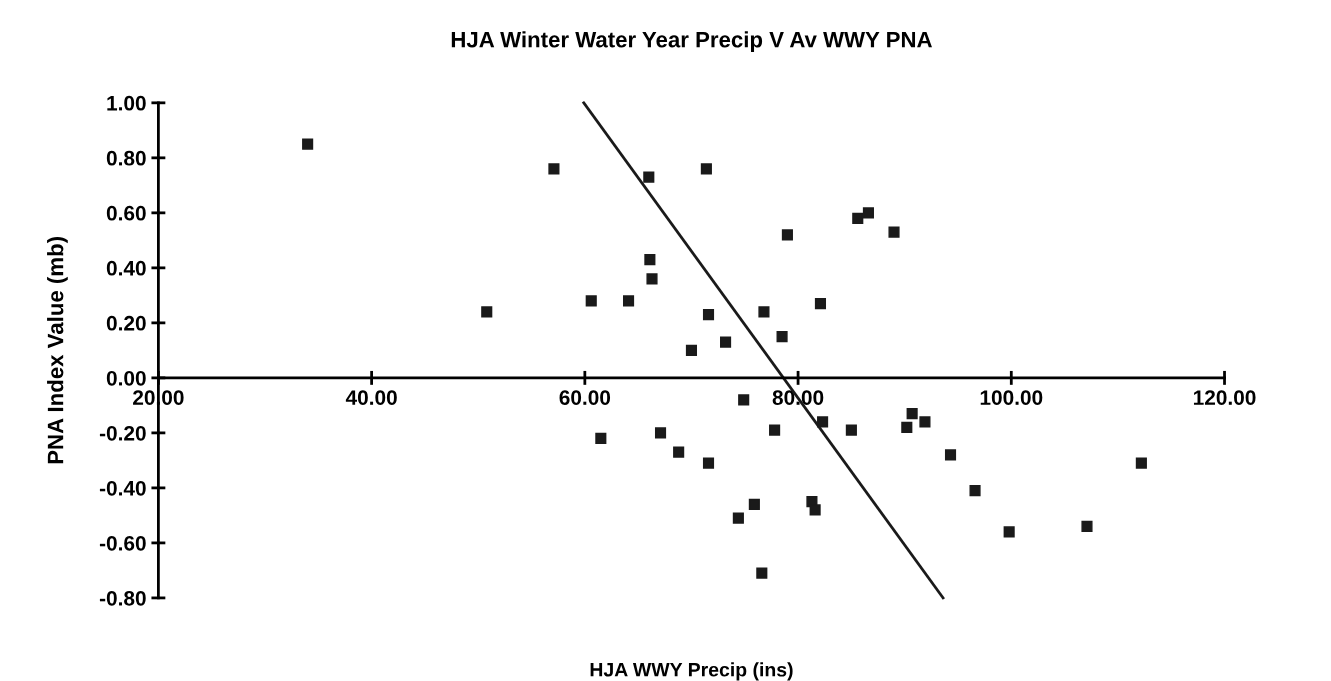 This screenshot has height=681, width=1331. Describe the element at coordinates (122, 433) in the screenshot. I see `y-tick-label: -0.20` at that location.